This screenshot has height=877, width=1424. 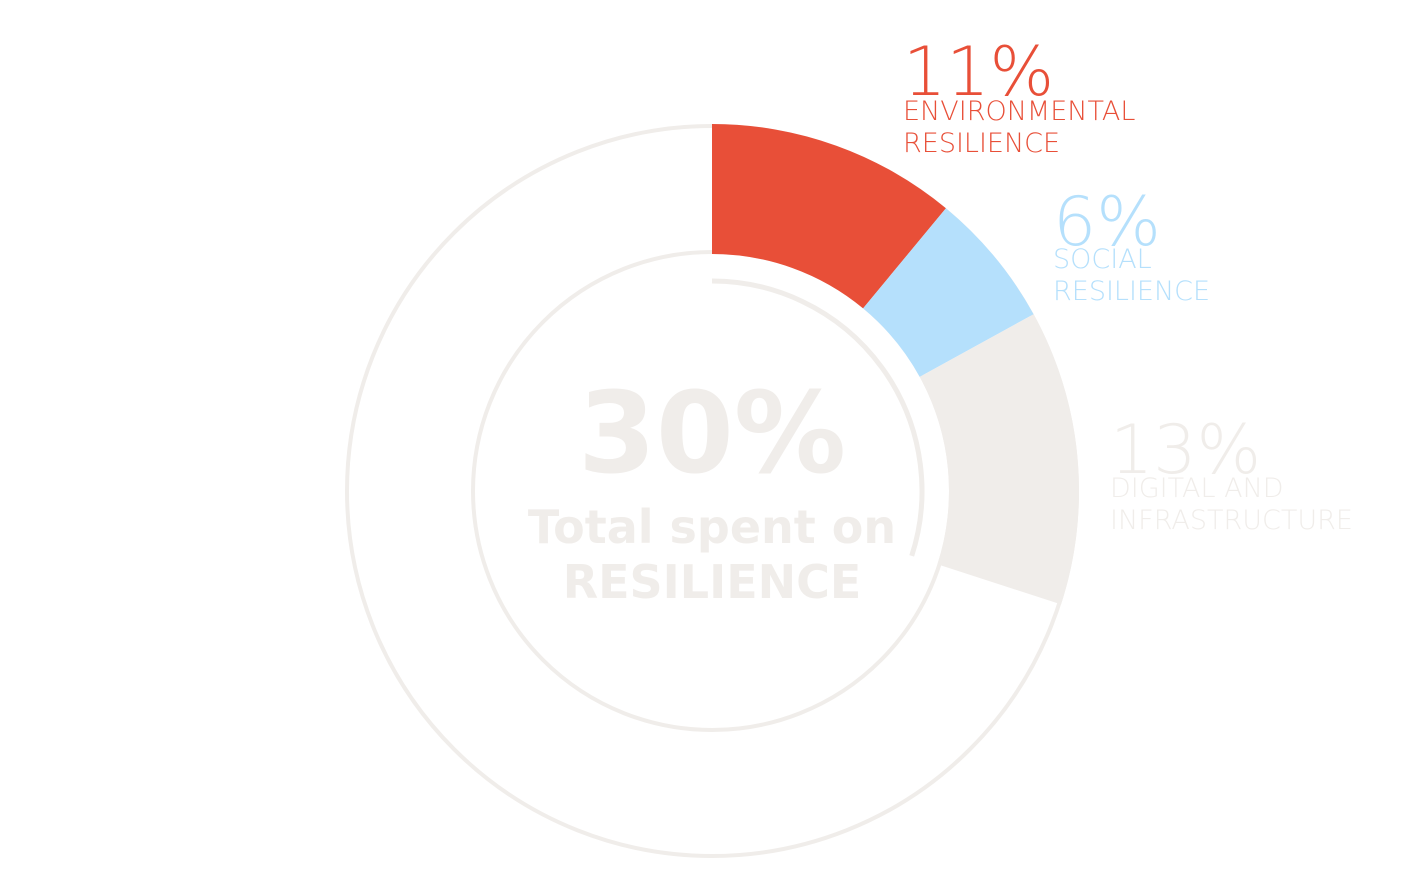 What do you see at coordinates (1107, 222) in the screenshot?
I see `value-label: 6%` at bounding box center [1107, 222].